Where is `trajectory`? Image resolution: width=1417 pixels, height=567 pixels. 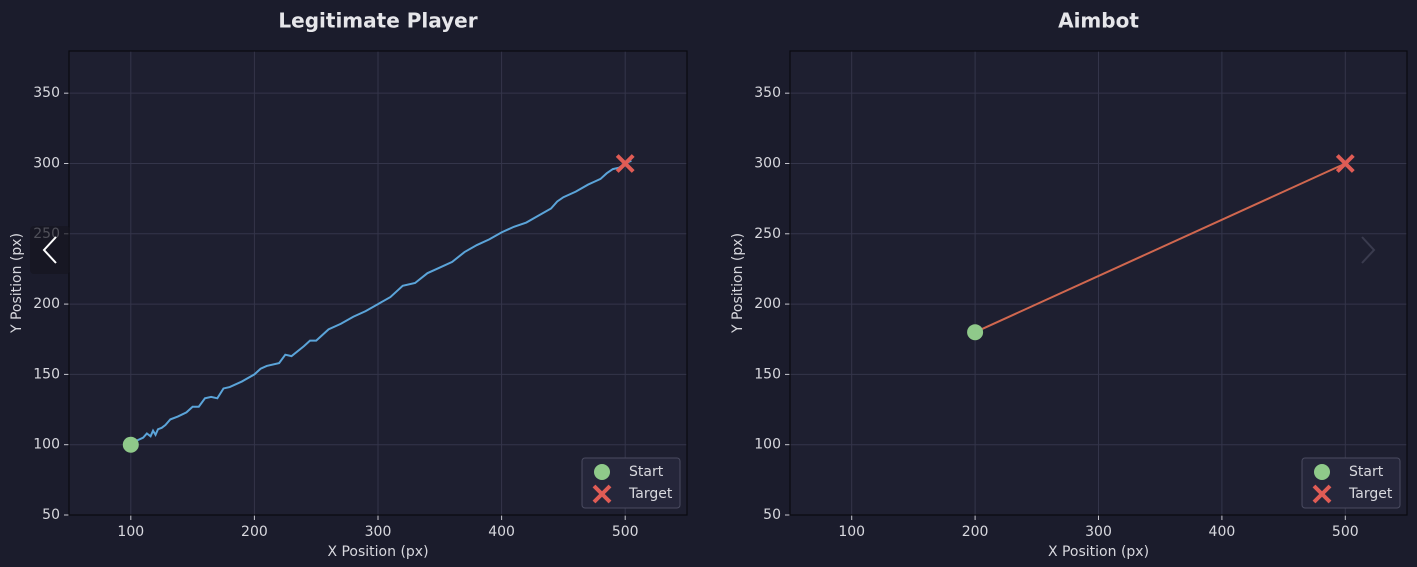 trajectory is located at coordinates (1160, 248).